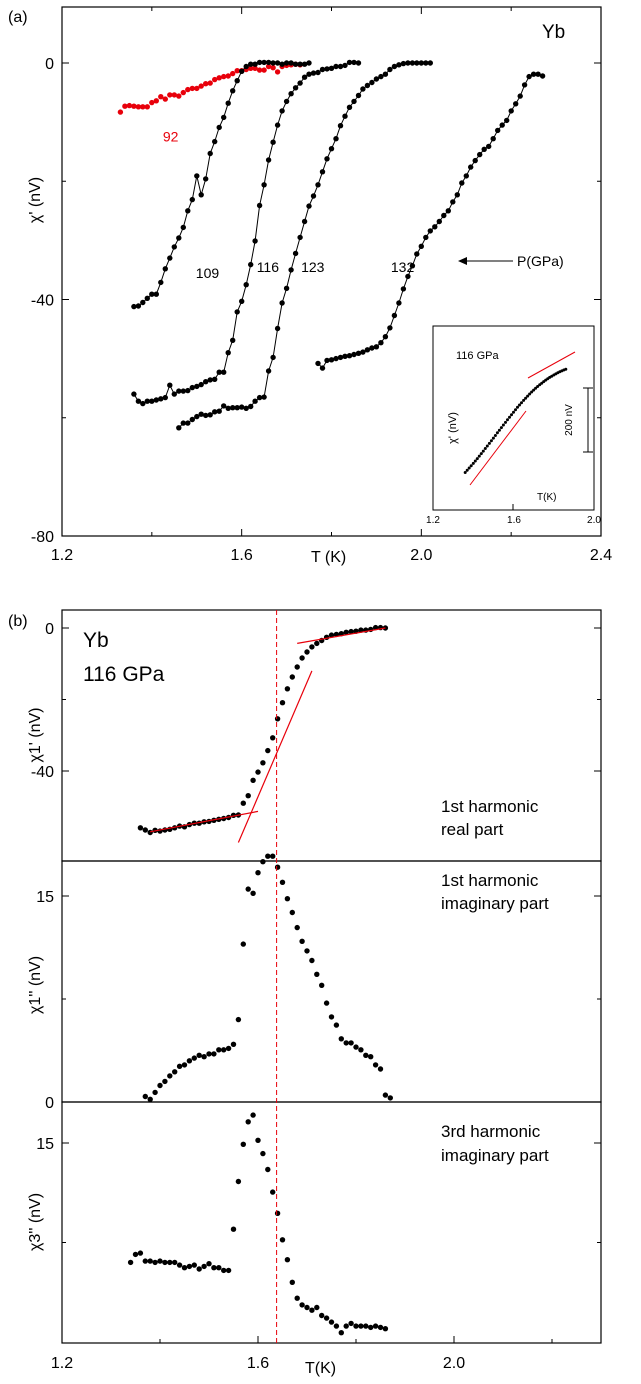 The height and width of the screenshot is (1384, 641). Describe the element at coordinates (594, 520) in the screenshot. I see `inset-tick-label: 2.0` at that location.